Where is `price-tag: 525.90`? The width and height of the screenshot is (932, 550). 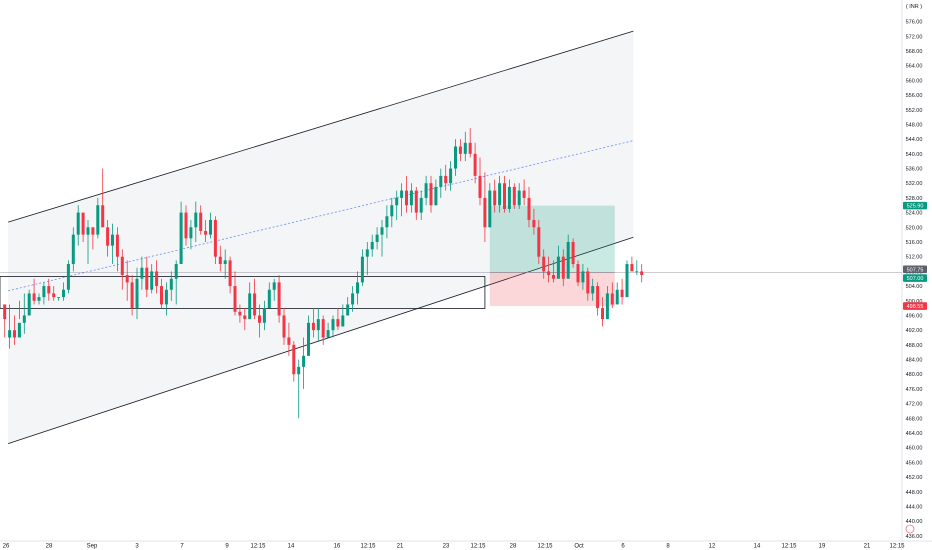 price-tag: 525.90 is located at coordinates (915, 205).